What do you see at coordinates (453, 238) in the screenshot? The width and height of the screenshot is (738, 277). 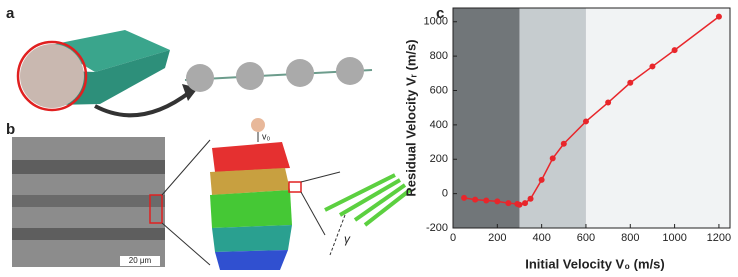 I see `x-tick-label: 0` at bounding box center [453, 238].